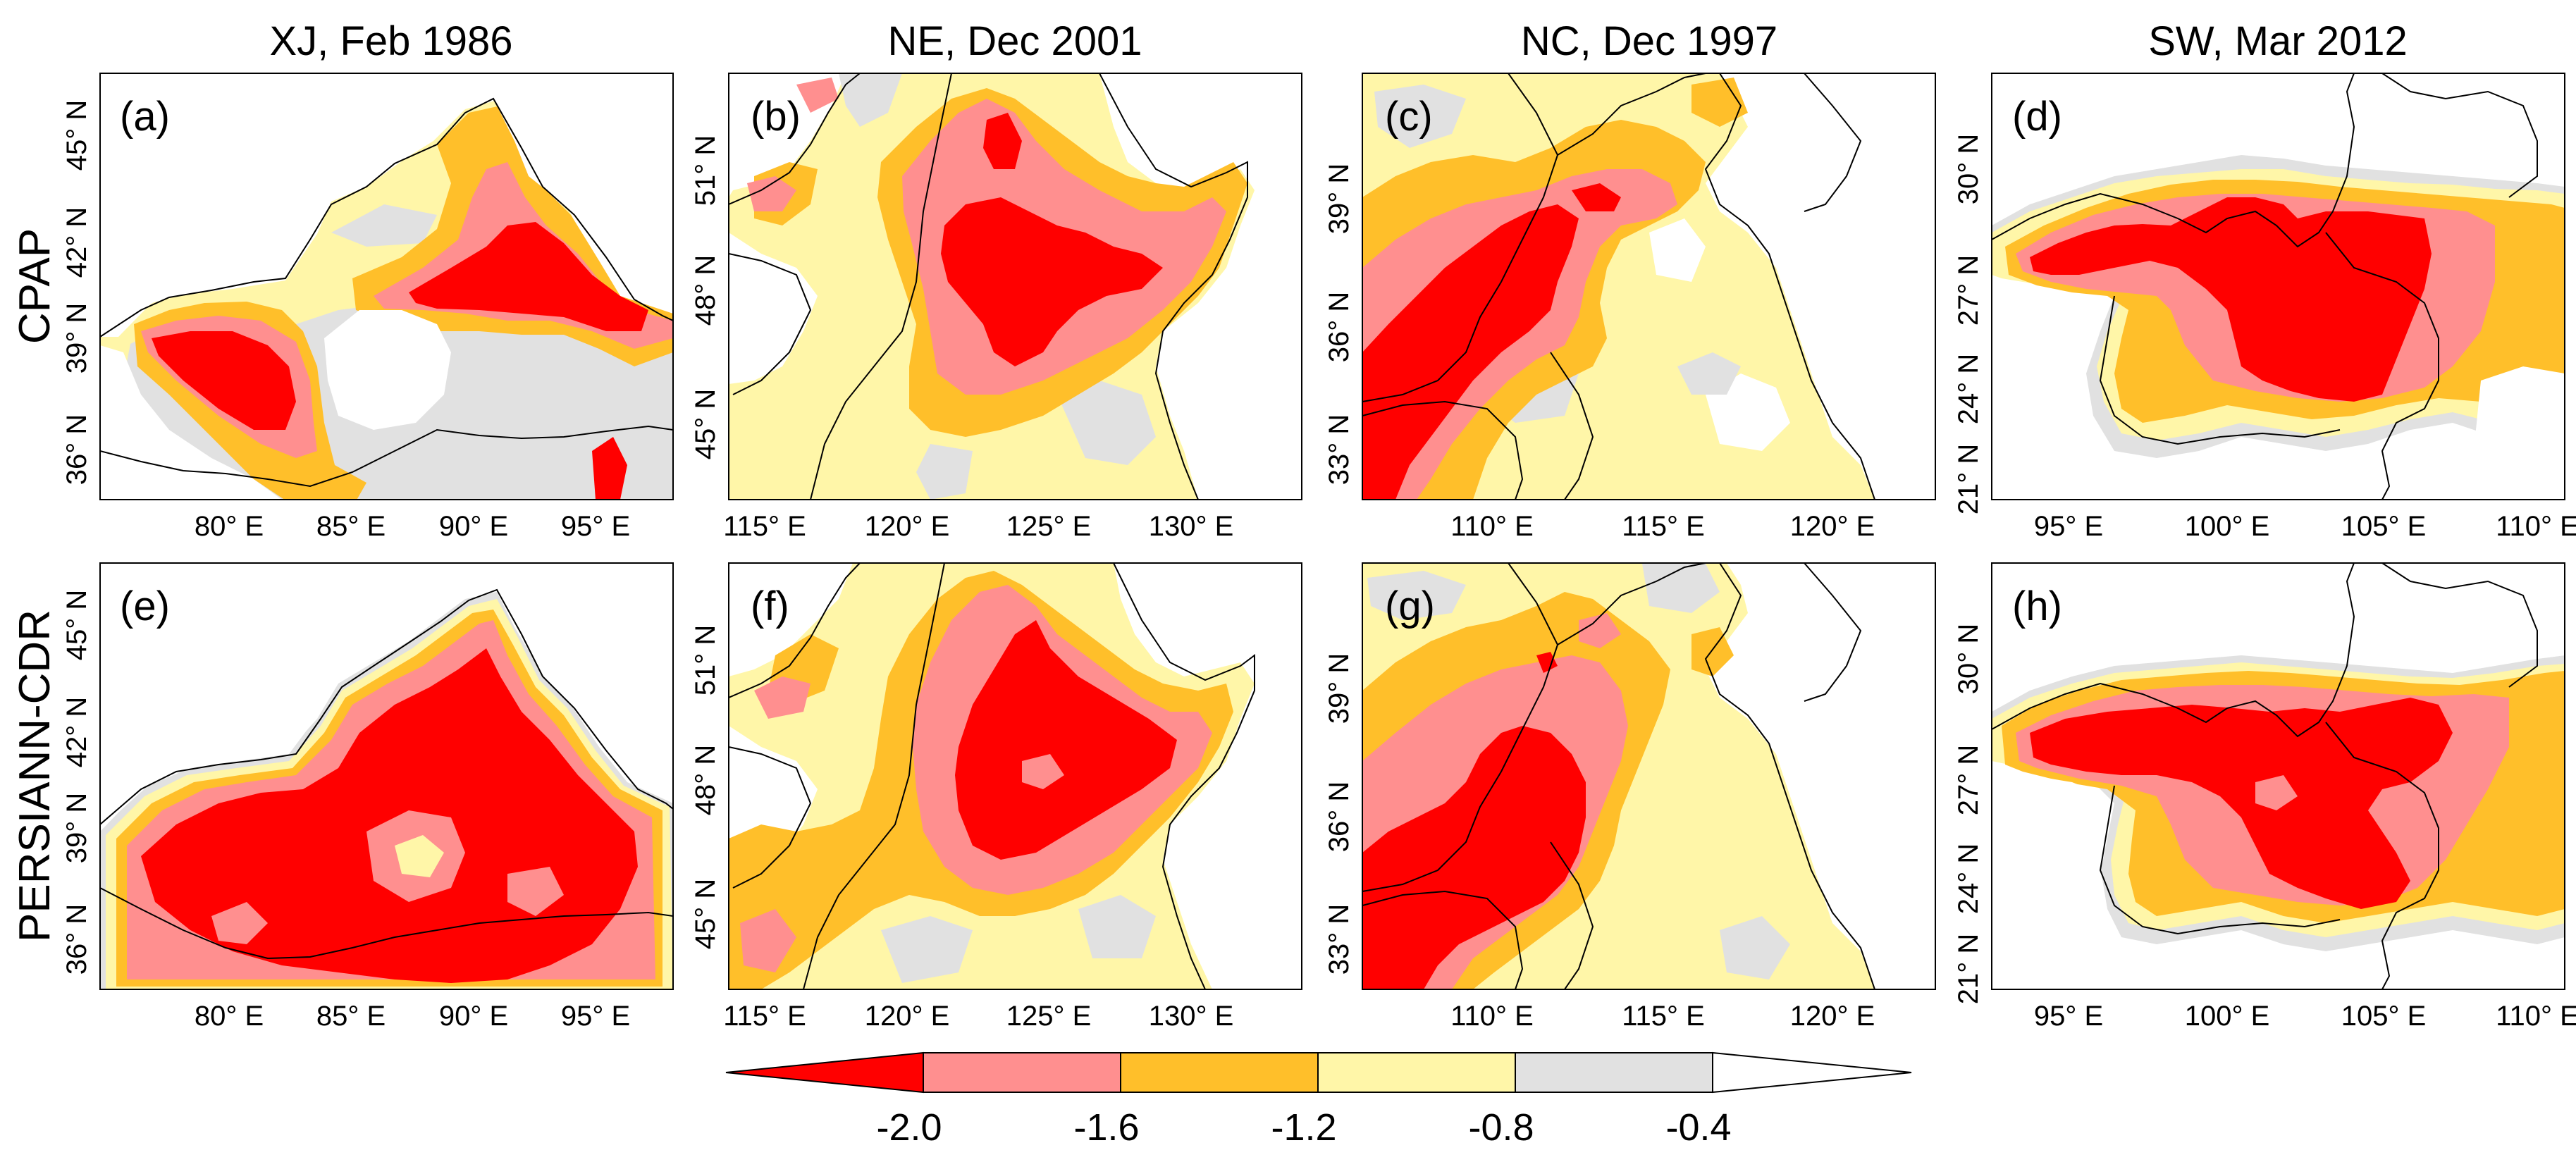 This screenshot has height=1162, width=2576. Describe the element at coordinates (1015, 776) in the screenshot. I see `map-panel-f` at that location.